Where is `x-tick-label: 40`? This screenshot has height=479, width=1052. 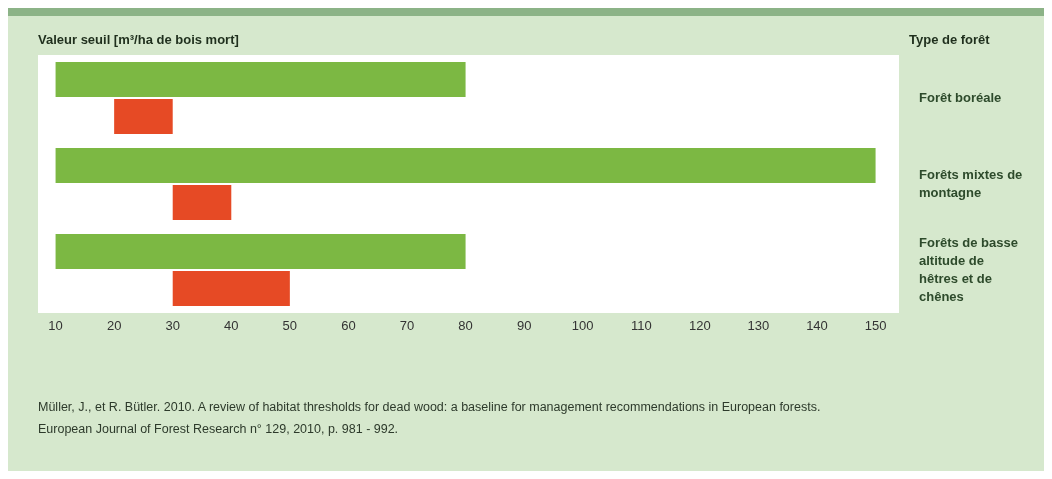 x-tick-label: 40 is located at coordinates (231, 326).